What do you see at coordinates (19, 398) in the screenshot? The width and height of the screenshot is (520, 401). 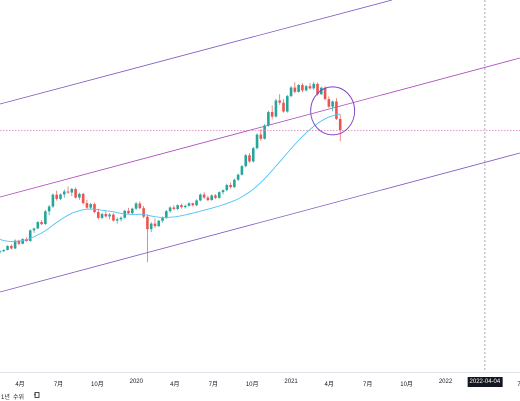 I see `scale-label: 수위` at bounding box center [19, 398].